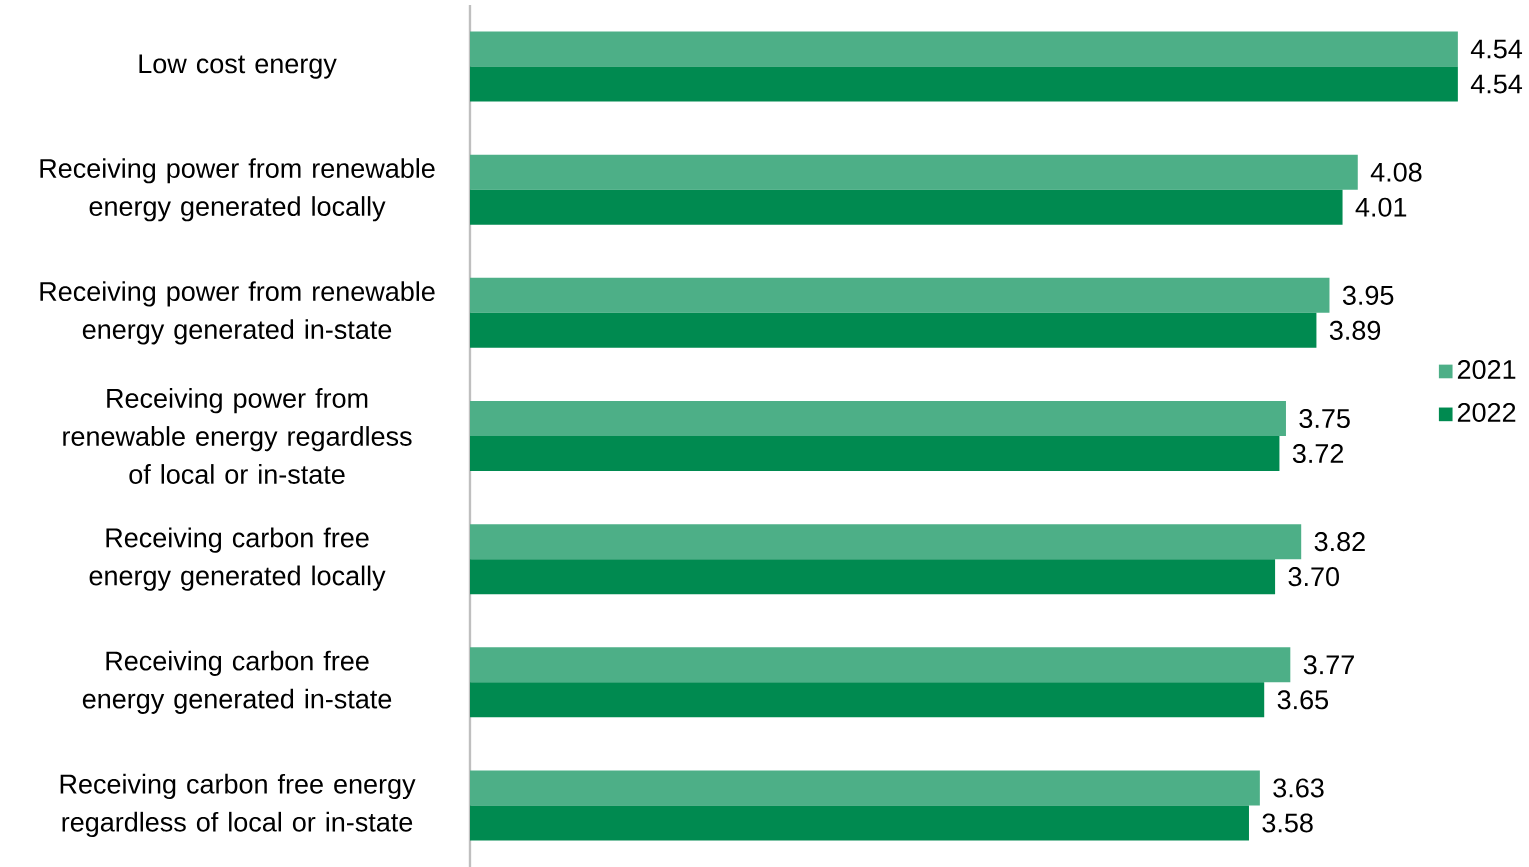 The image size is (1529, 867). I want to click on data-label: 3.72, so click(1318, 453).